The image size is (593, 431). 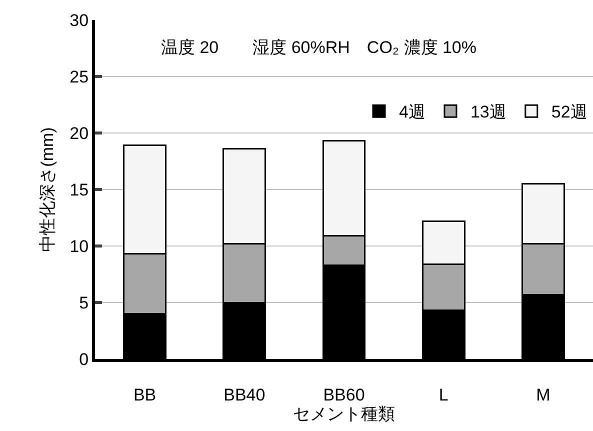 What do you see at coordinates (569, 112) in the screenshot?
I see `legend-label: 52週` at bounding box center [569, 112].